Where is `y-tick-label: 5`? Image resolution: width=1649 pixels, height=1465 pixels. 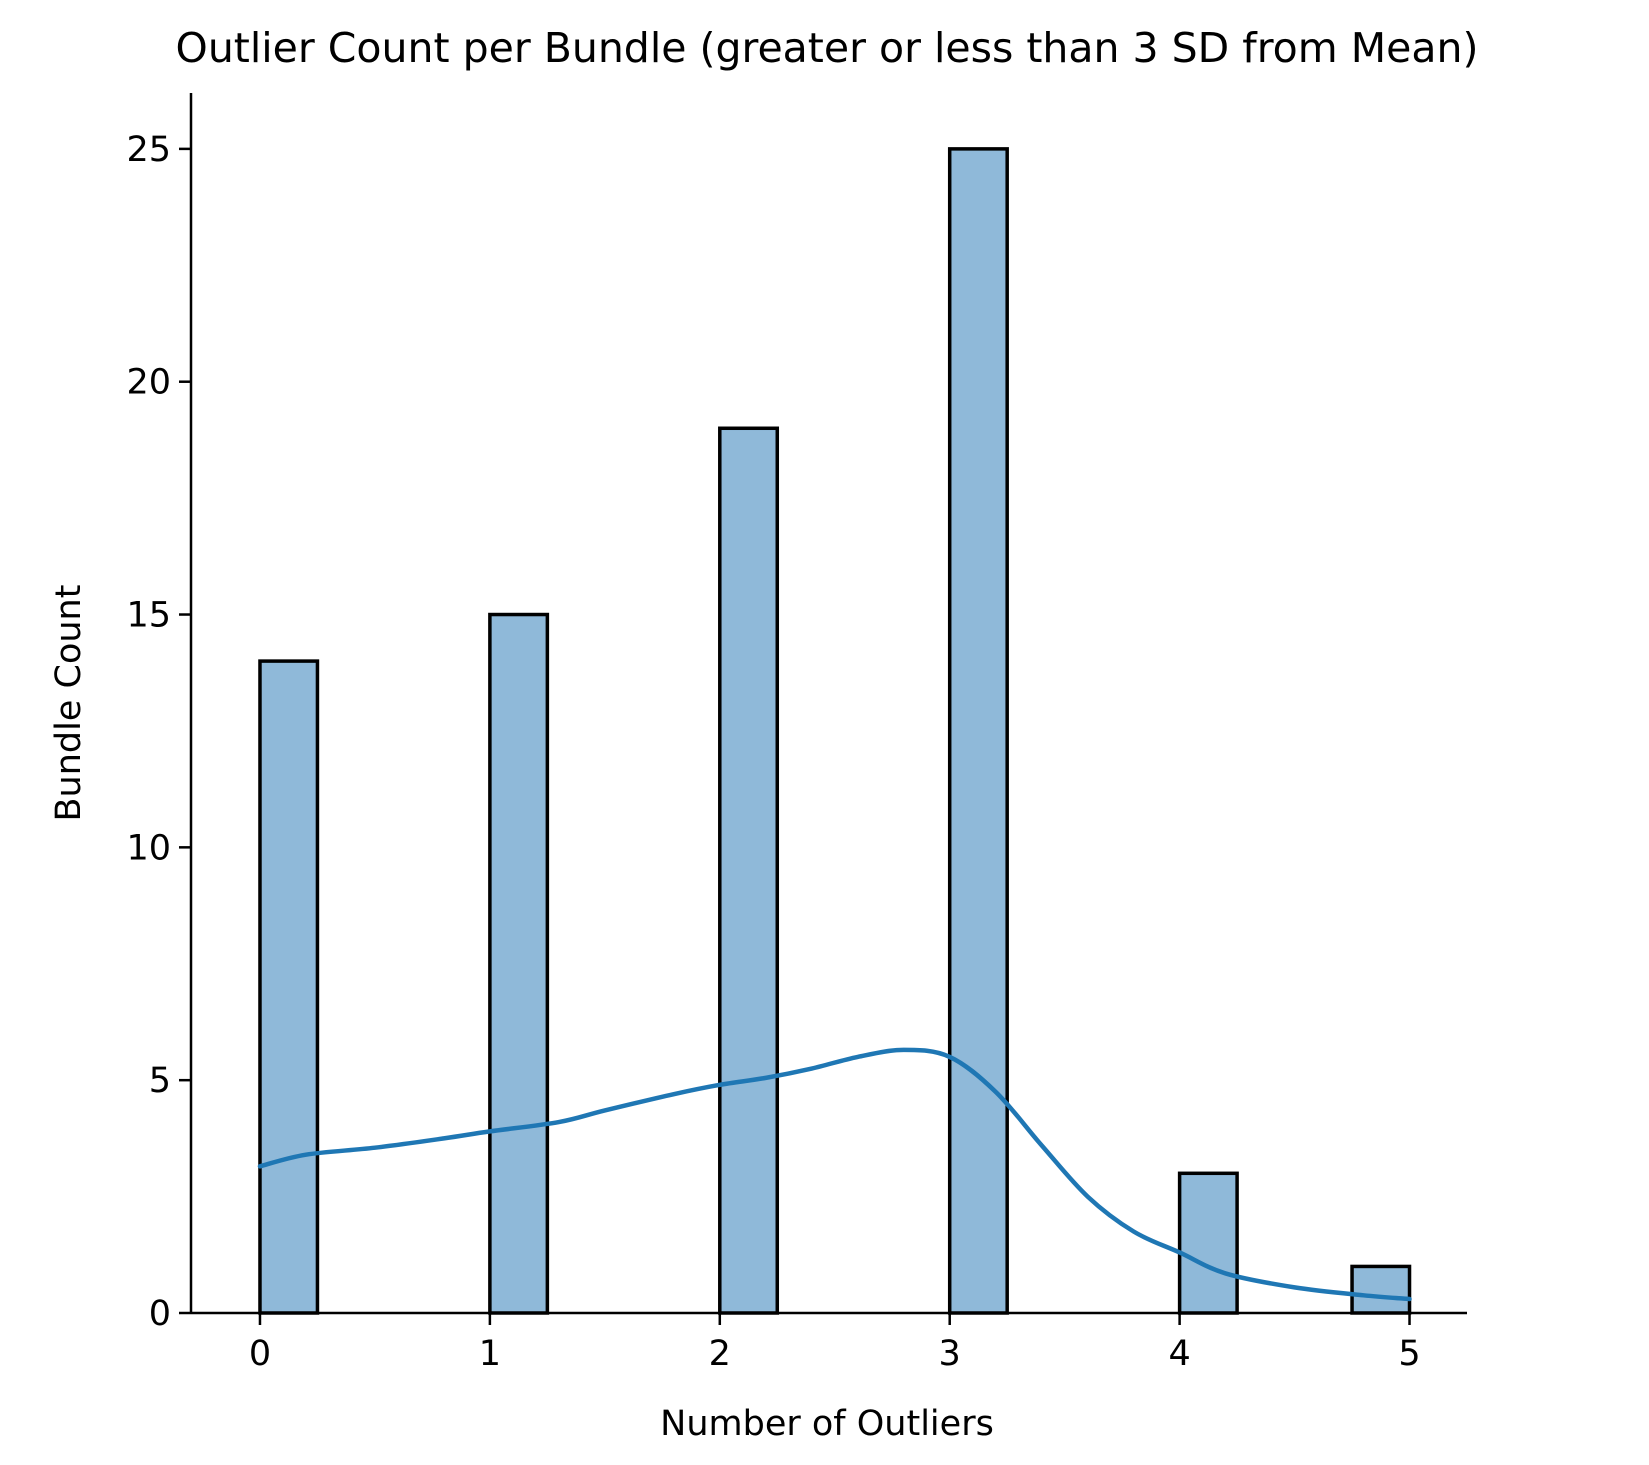
y-tick-label: 5 is located at coordinates (160, 1081).